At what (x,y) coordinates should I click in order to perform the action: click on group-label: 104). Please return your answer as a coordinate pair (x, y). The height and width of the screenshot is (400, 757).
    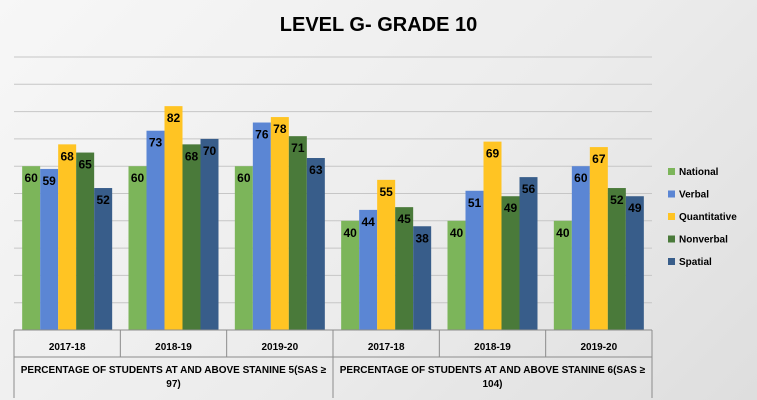
    Looking at the image, I should click on (492, 384).